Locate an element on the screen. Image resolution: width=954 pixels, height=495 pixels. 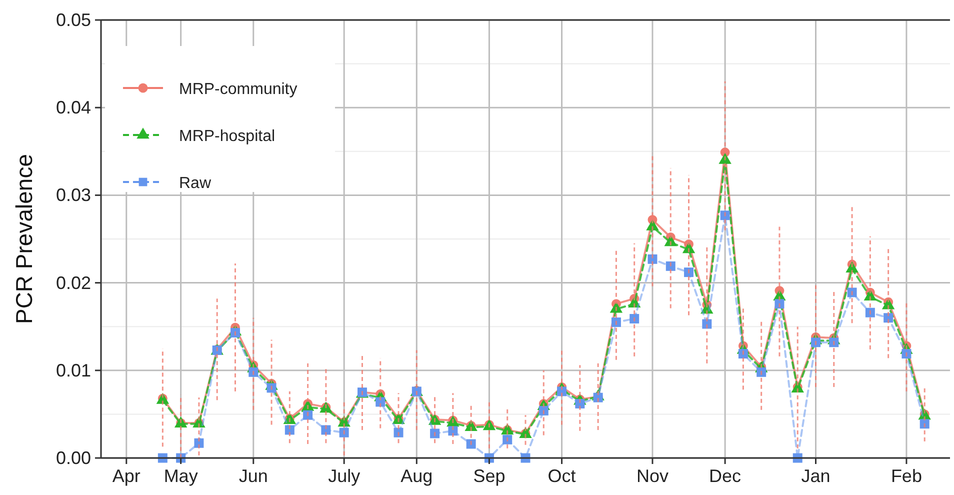
y-tick-label: 0.00 is located at coordinates (73, 458).